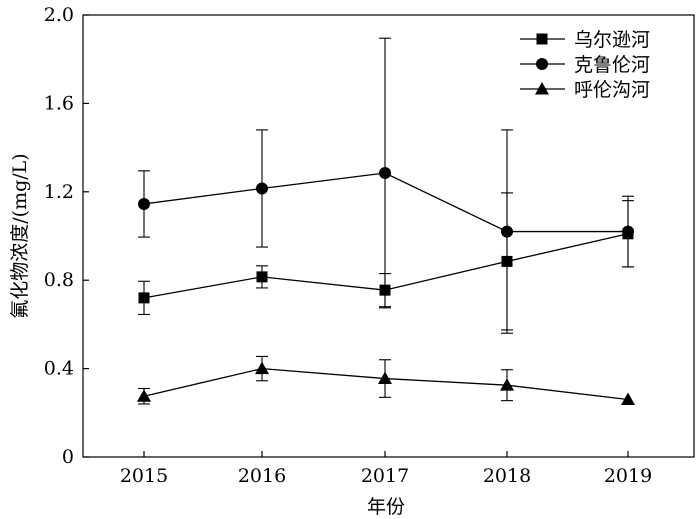  Describe the element at coordinates (20, 235) in the screenshot. I see `y-axis-label: 氟化物浓度/(mg/L)` at that location.